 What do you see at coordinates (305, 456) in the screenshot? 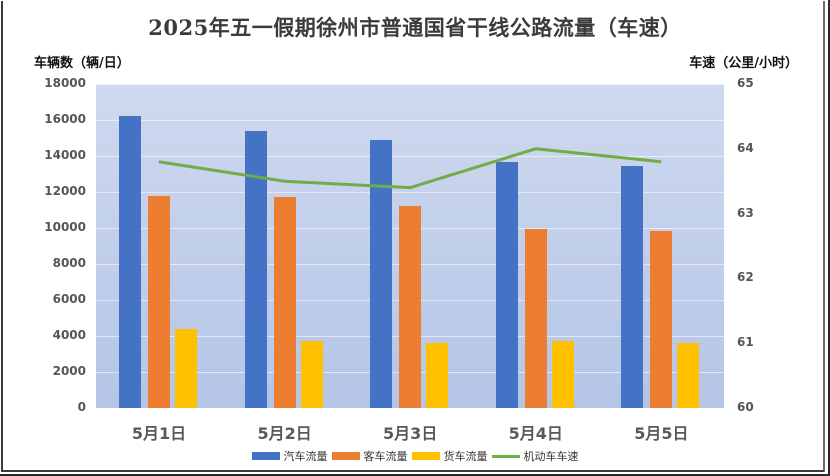
I see `legend-label: 汽车流量` at bounding box center [305, 456].